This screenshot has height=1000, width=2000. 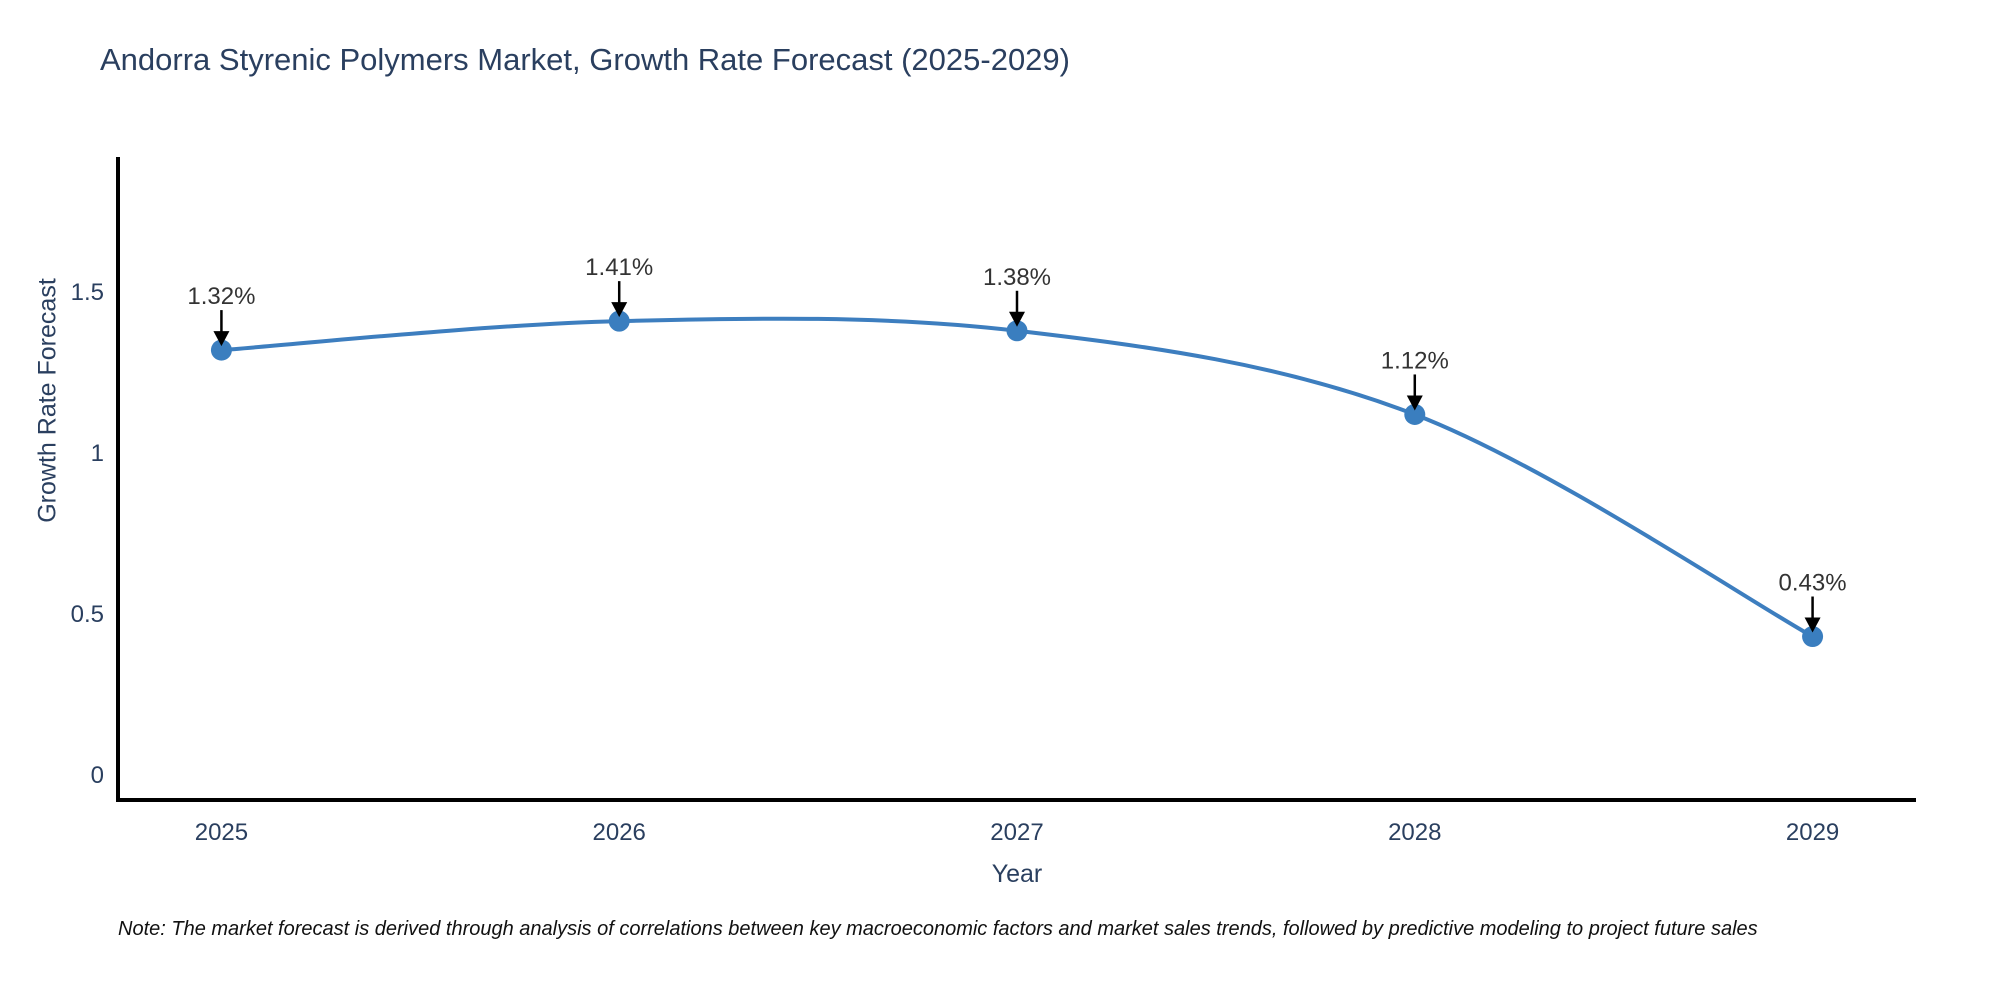 I want to click on y-tick-label: 0.5, so click(x=87, y=614).